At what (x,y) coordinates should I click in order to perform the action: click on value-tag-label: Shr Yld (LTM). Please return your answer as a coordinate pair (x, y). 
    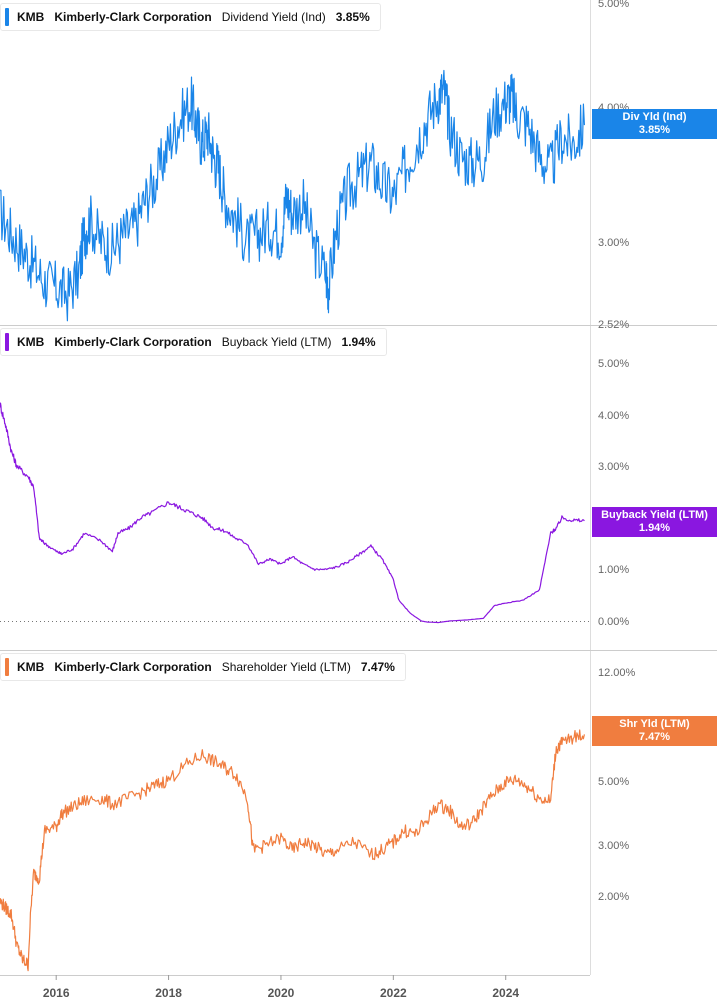
    Looking at the image, I should click on (654, 724).